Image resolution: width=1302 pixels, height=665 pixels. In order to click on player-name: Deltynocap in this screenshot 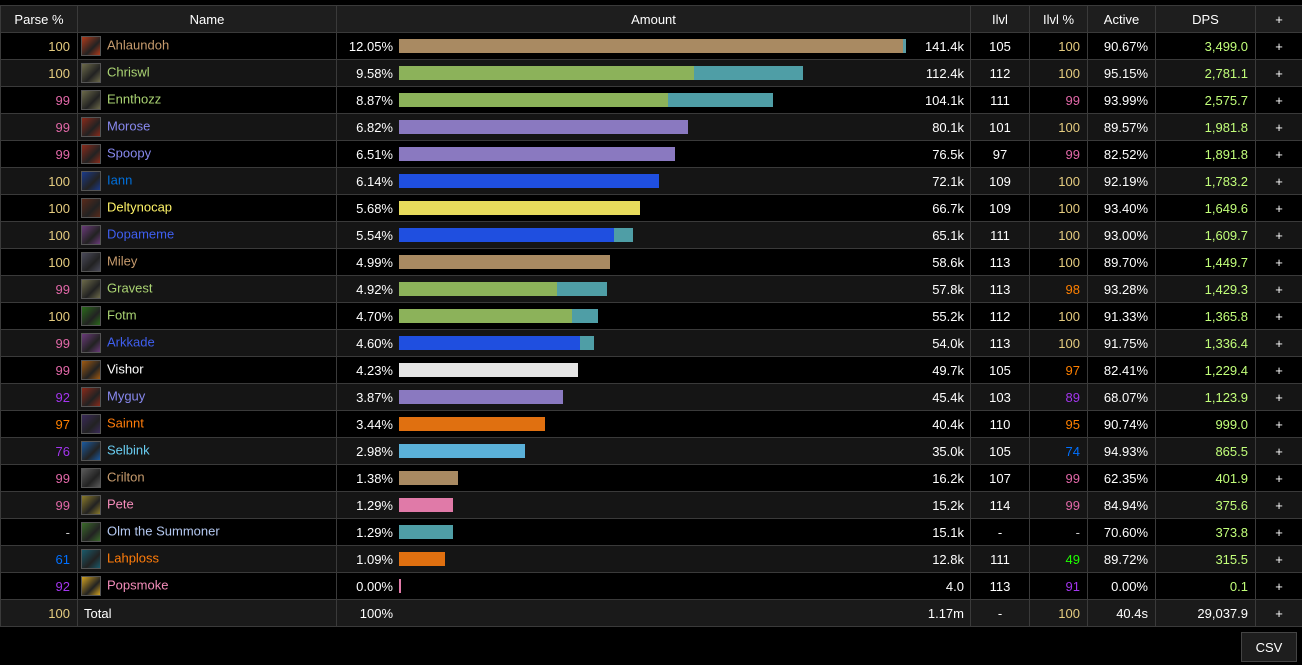, I will do `click(140, 207)`.